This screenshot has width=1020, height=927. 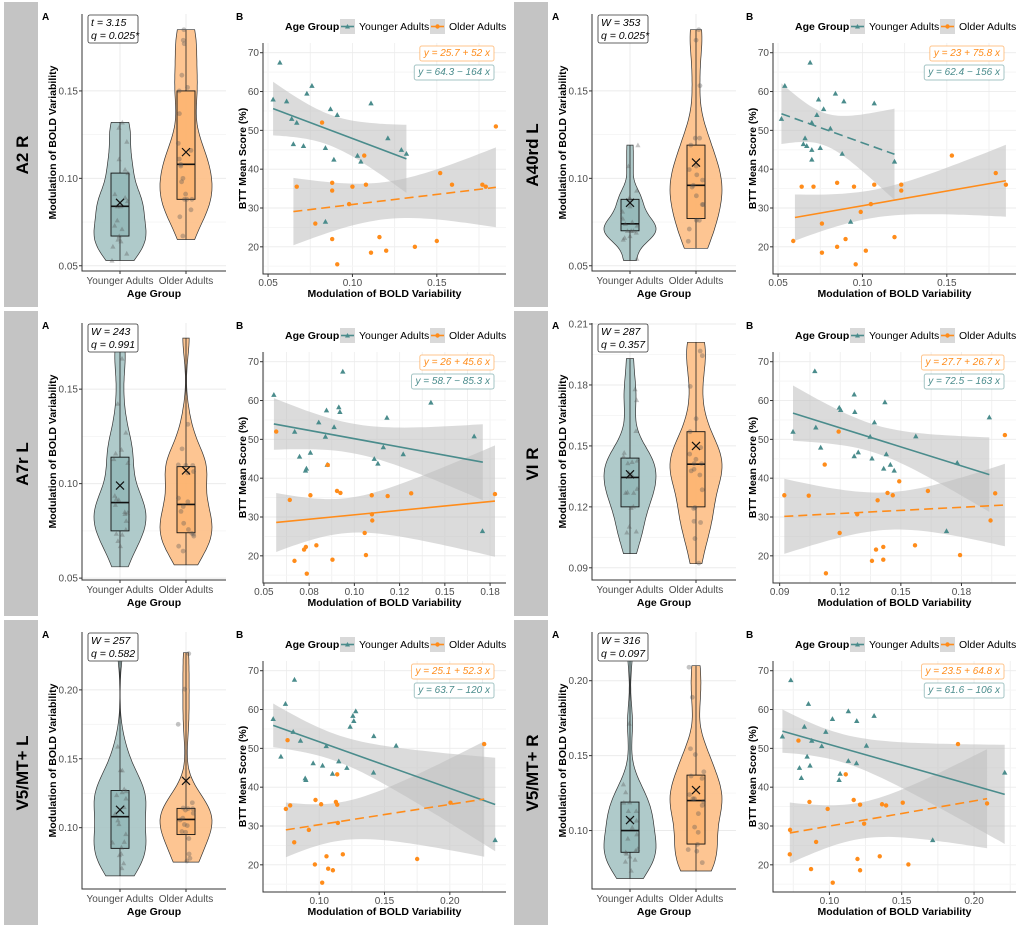 I want to click on stat-test: t = 3.15, so click(x=108, y=23).